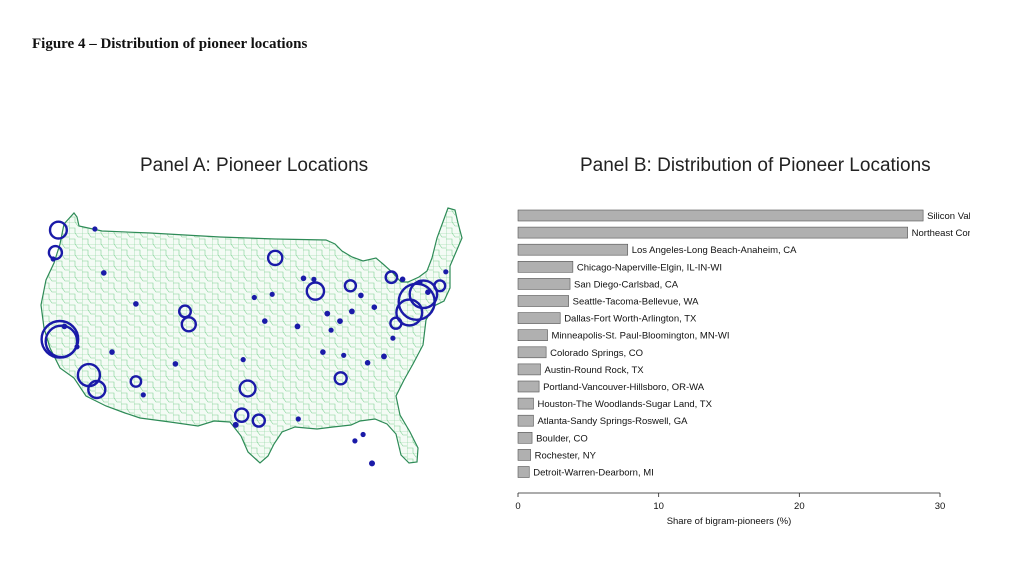 This screenshot has height=576, width=1024. I want to click on bar-label-12: Atlanta-Sandy Springs-Roswell, GA, so click(612, 421).